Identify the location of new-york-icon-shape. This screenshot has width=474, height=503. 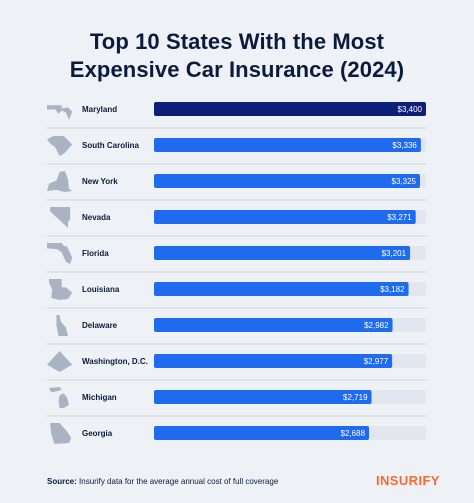
(60, 181).